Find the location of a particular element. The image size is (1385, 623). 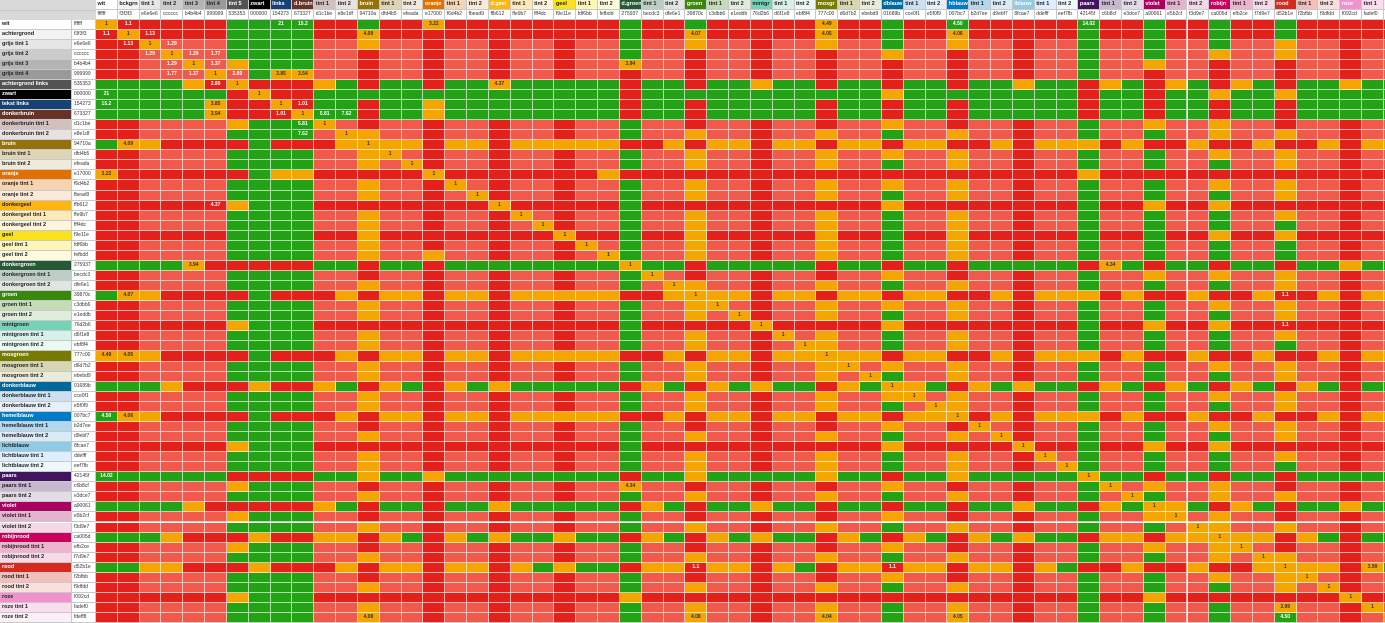

row-hex: fdeff8 is located at coordinates (84, 618).